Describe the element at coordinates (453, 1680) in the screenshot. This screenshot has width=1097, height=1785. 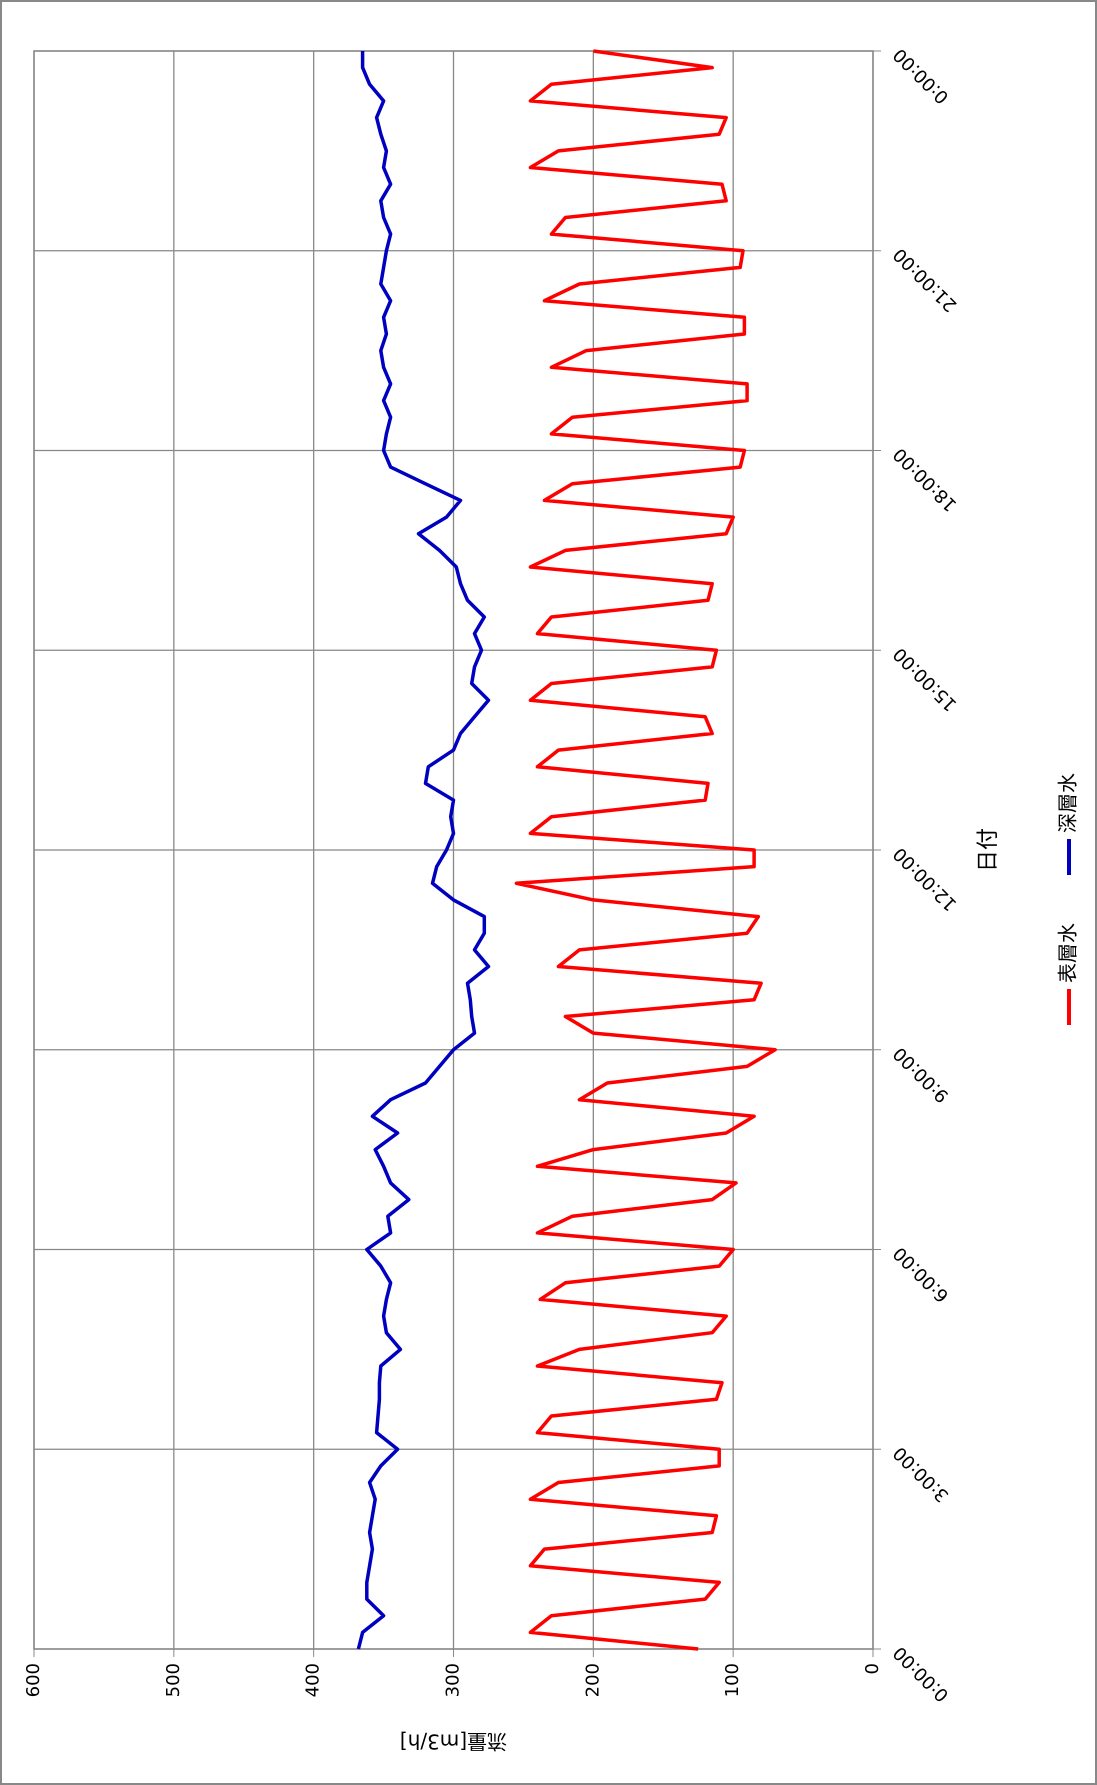
I see `y-tick-label: 300` at that location.